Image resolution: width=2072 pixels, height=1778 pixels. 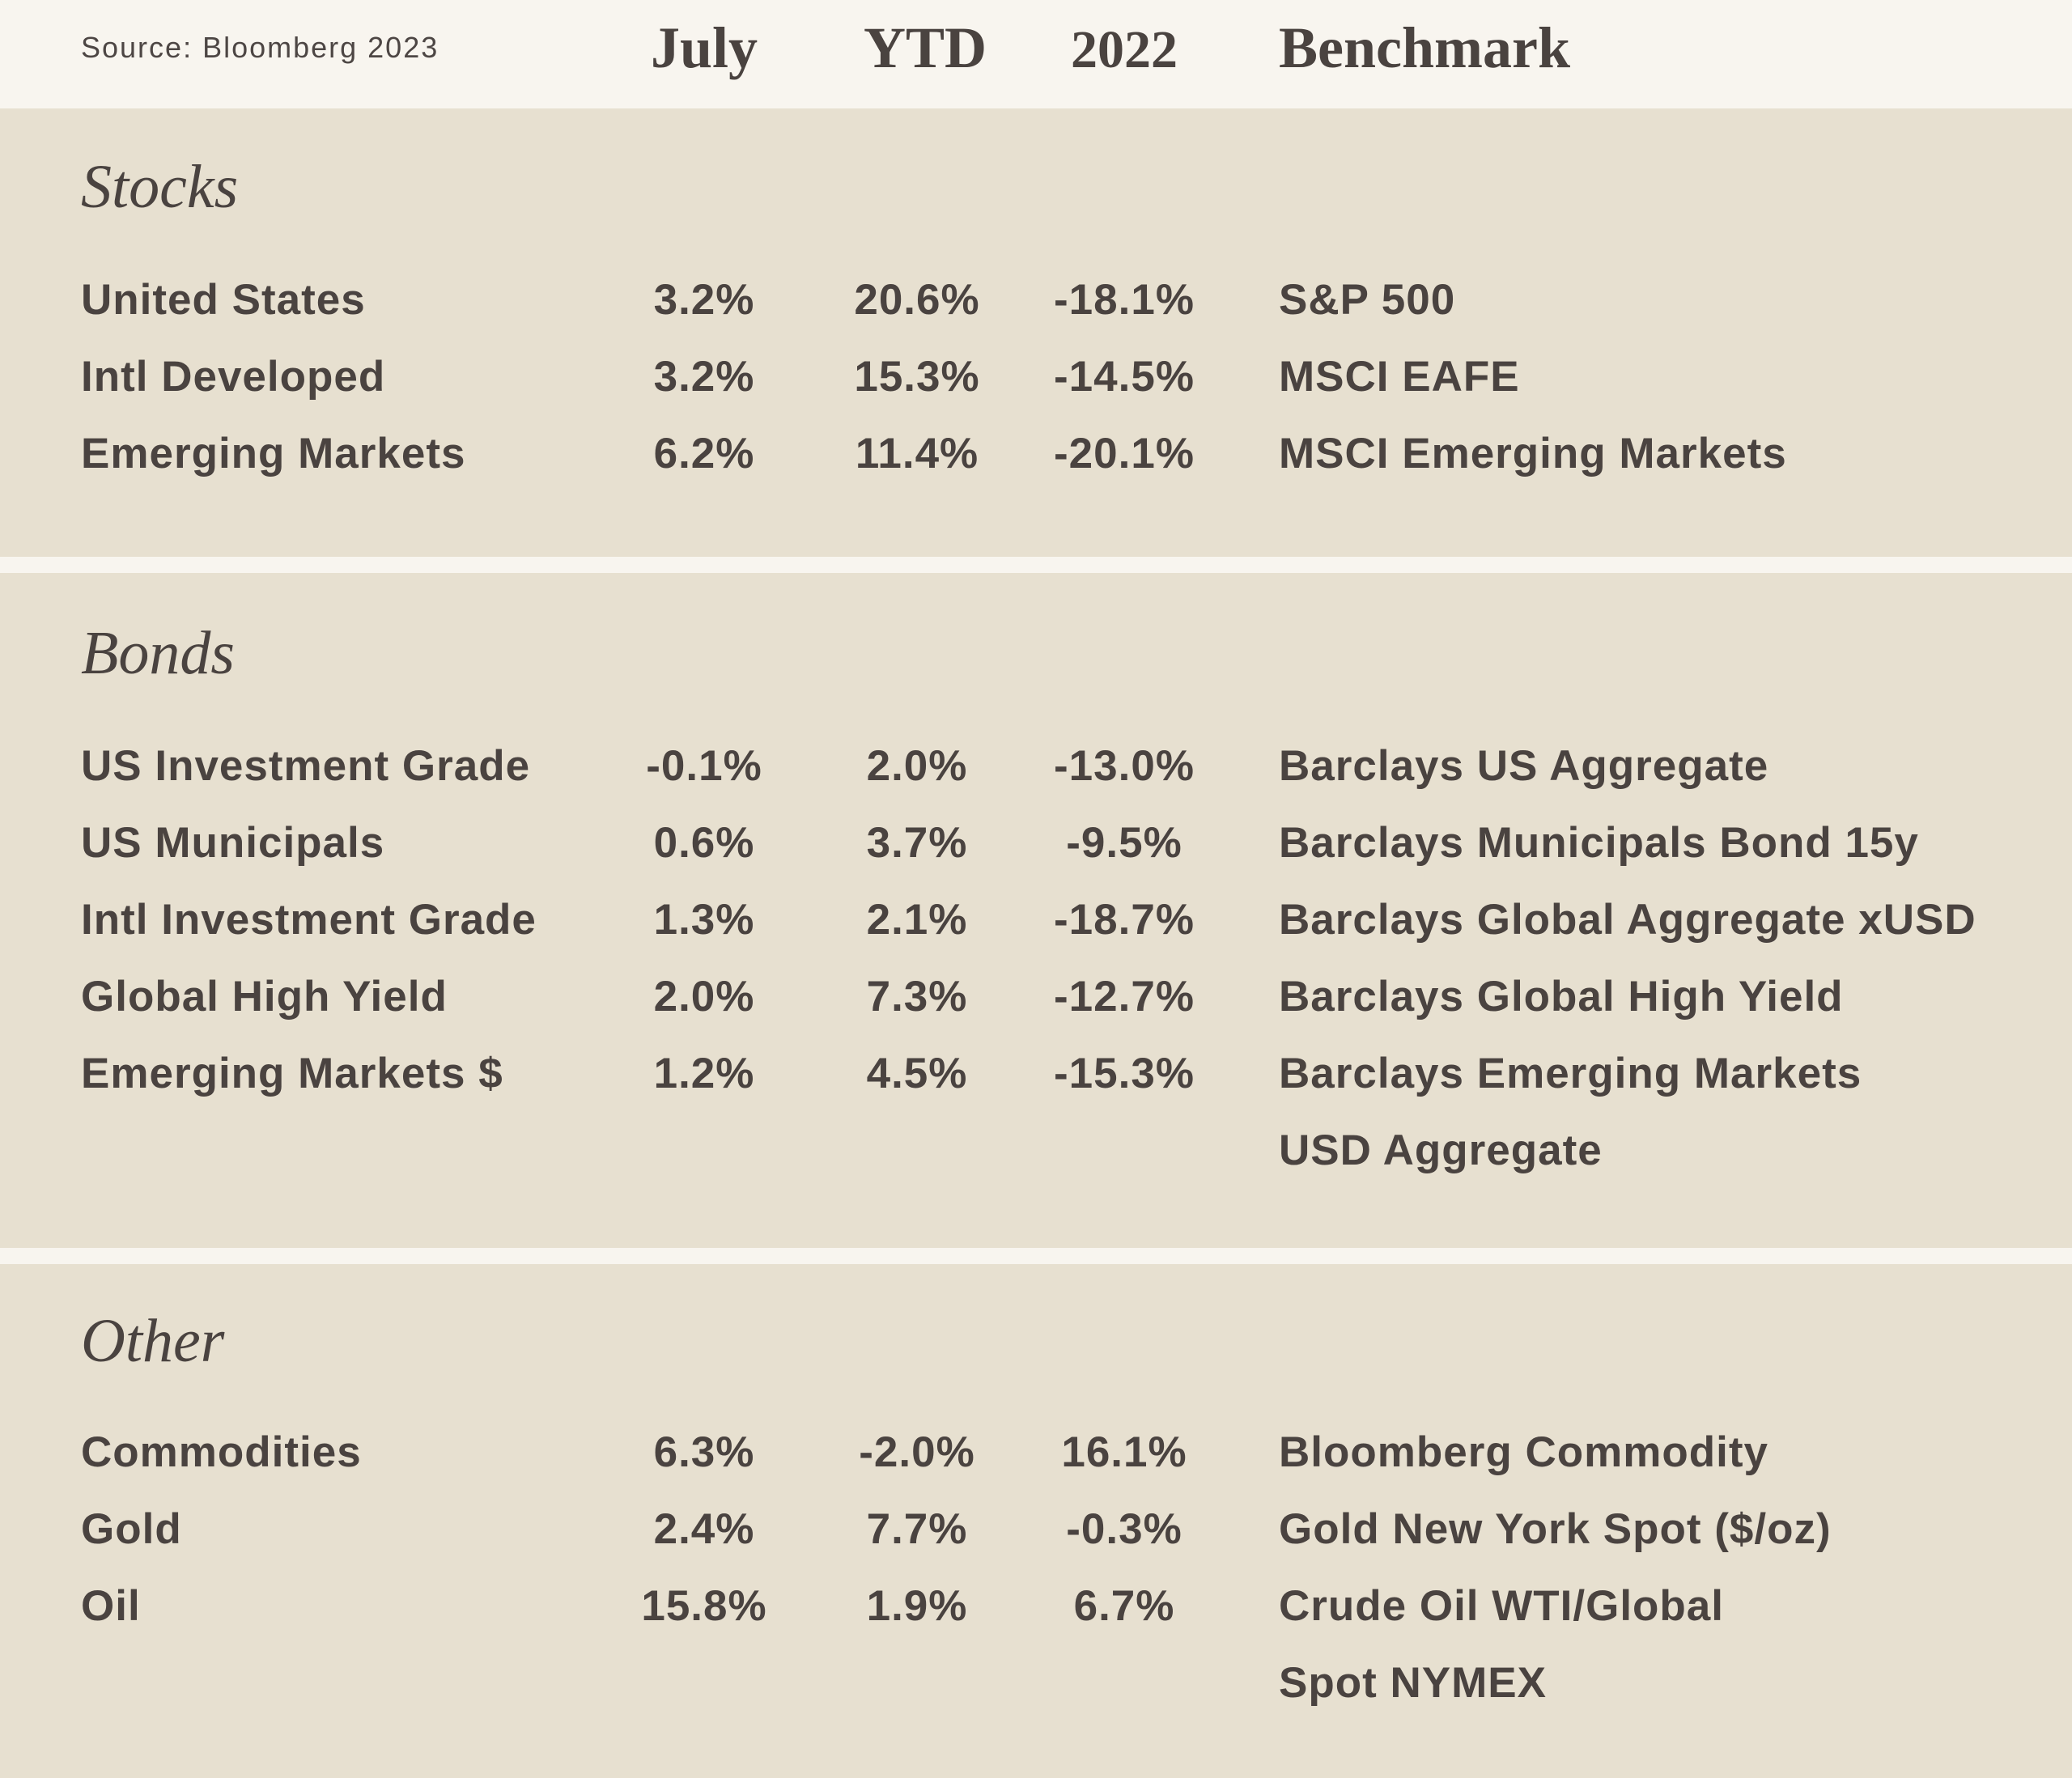 What do you see at coordinates (264, 997) in the screenshot?
I see `asset-name: Global High Yield` at bounding box center [264, 997].